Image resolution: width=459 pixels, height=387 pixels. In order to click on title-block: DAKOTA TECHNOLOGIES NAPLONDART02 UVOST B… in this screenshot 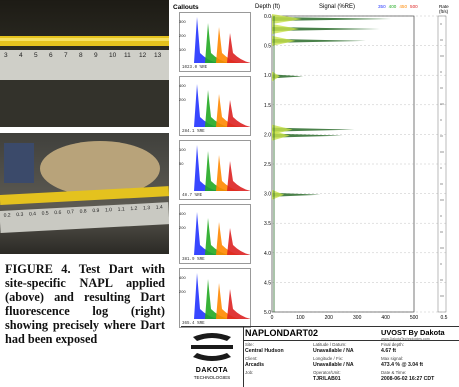, I will do `click(320, 356)`.